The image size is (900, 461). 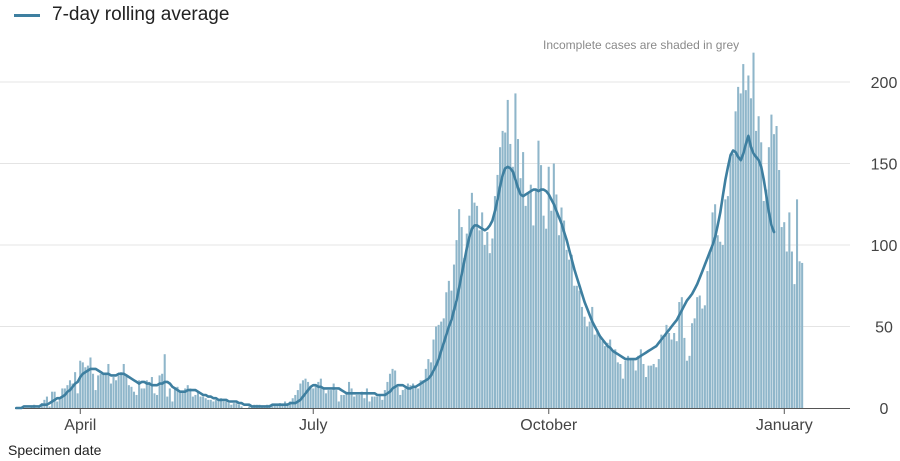 What do you see at coordinates (80, 425) in the screenshot?
I see `x-tick-label: April` at bounding box center [80, 425].